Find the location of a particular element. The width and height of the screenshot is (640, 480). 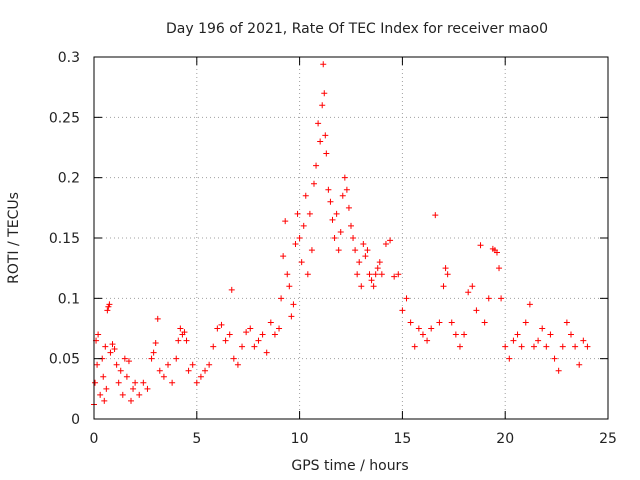

y-tick-label: 0 is located at coordinates (75, 420).